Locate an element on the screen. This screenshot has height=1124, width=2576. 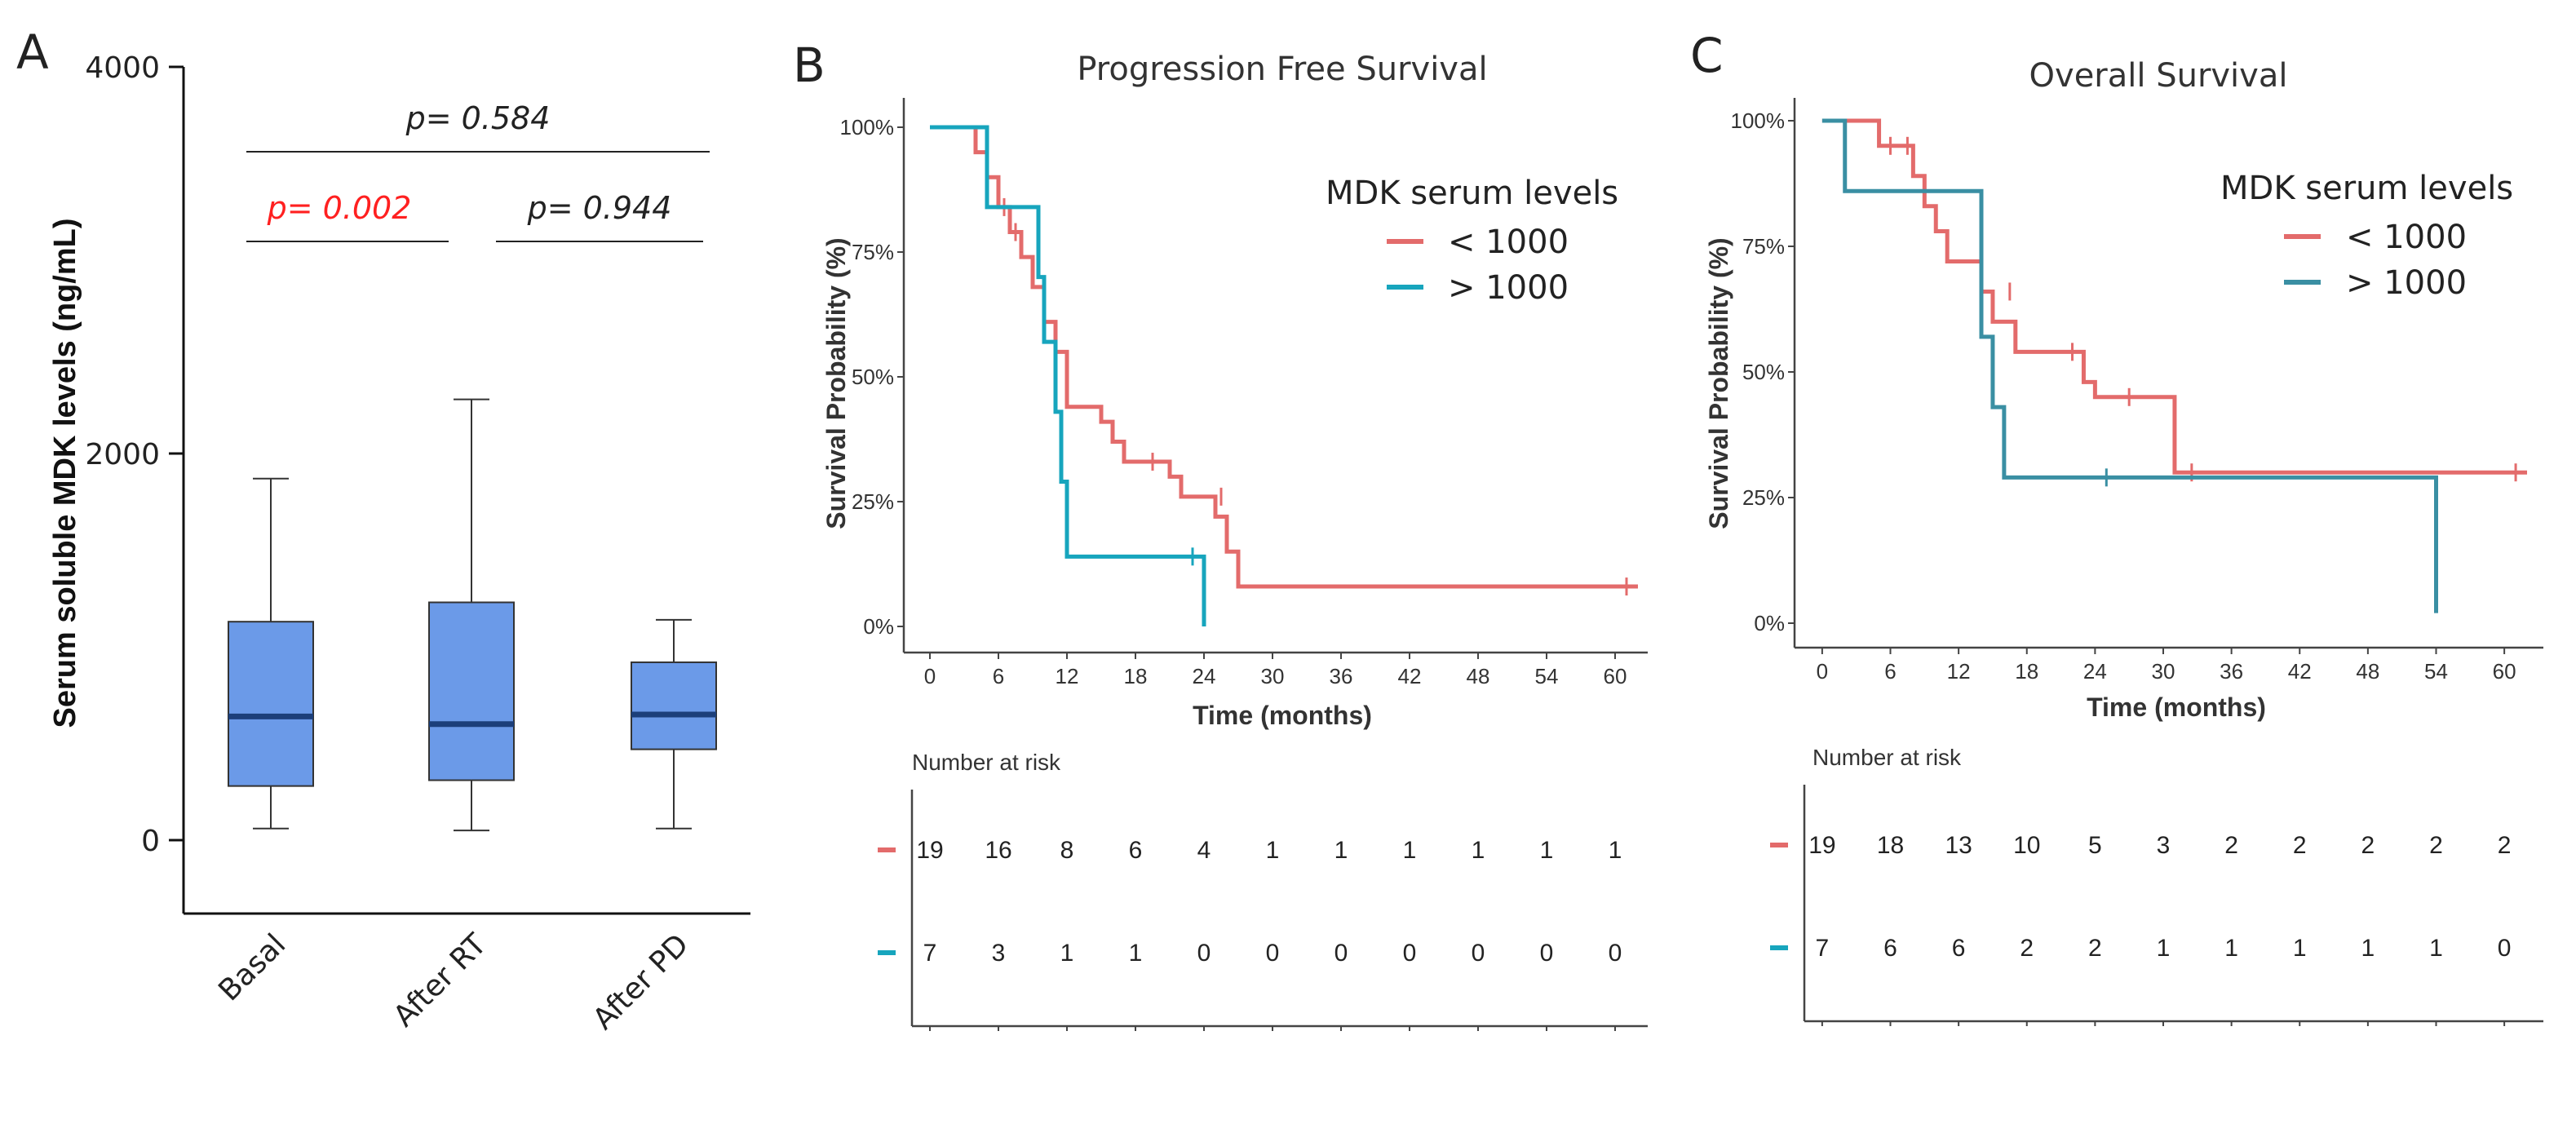
risk-value: 13 is located at coordinates (1958, 846).